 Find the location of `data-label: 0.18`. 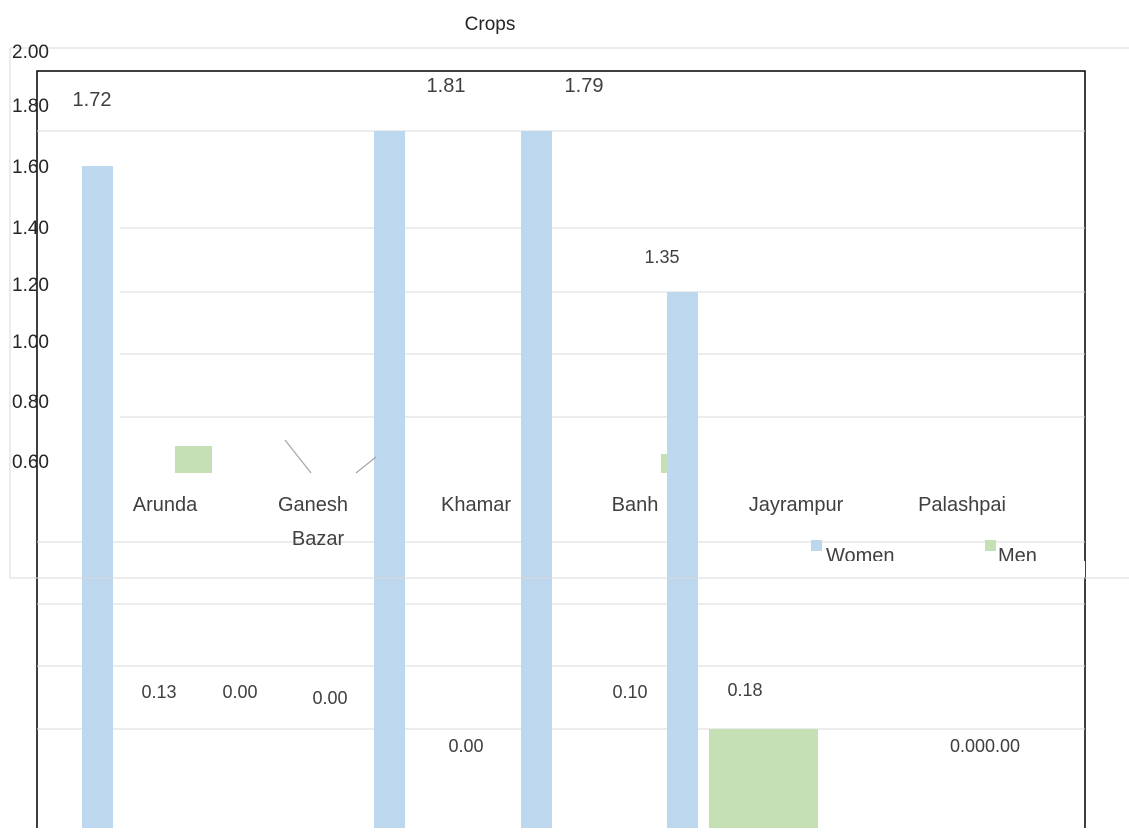

data-label: 0.18 is located at coordinates (744, 690).